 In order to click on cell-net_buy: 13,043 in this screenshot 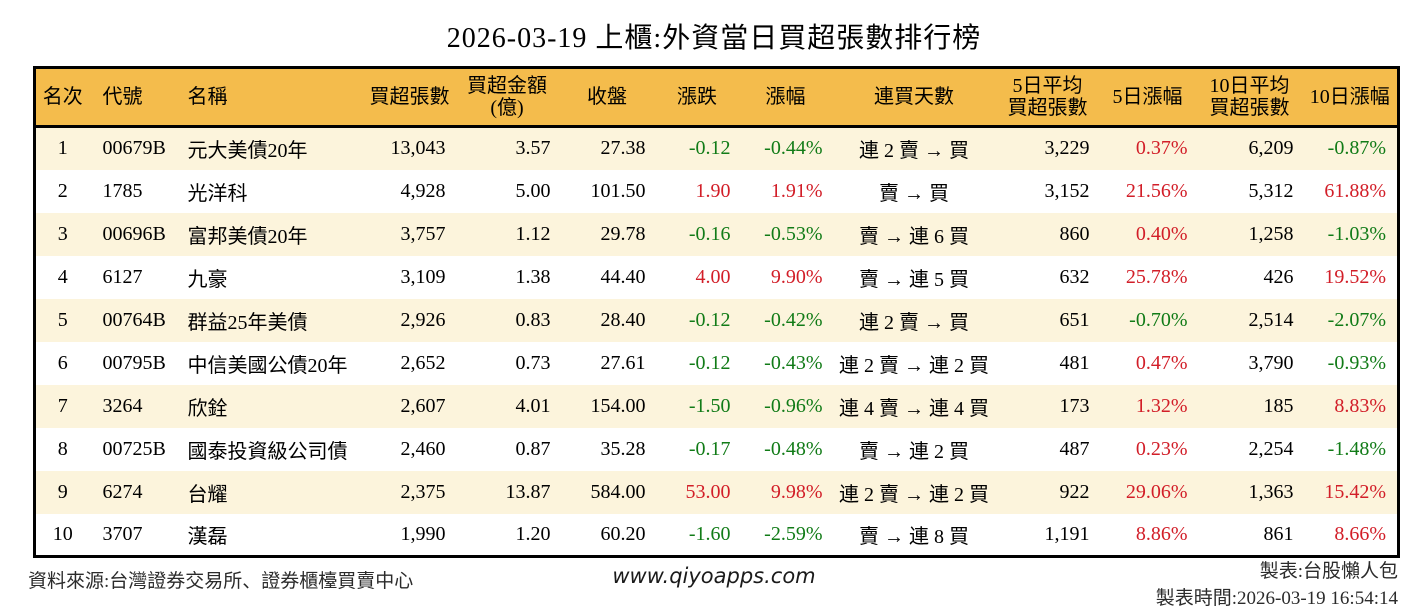, I will do `click(418, 148)`.